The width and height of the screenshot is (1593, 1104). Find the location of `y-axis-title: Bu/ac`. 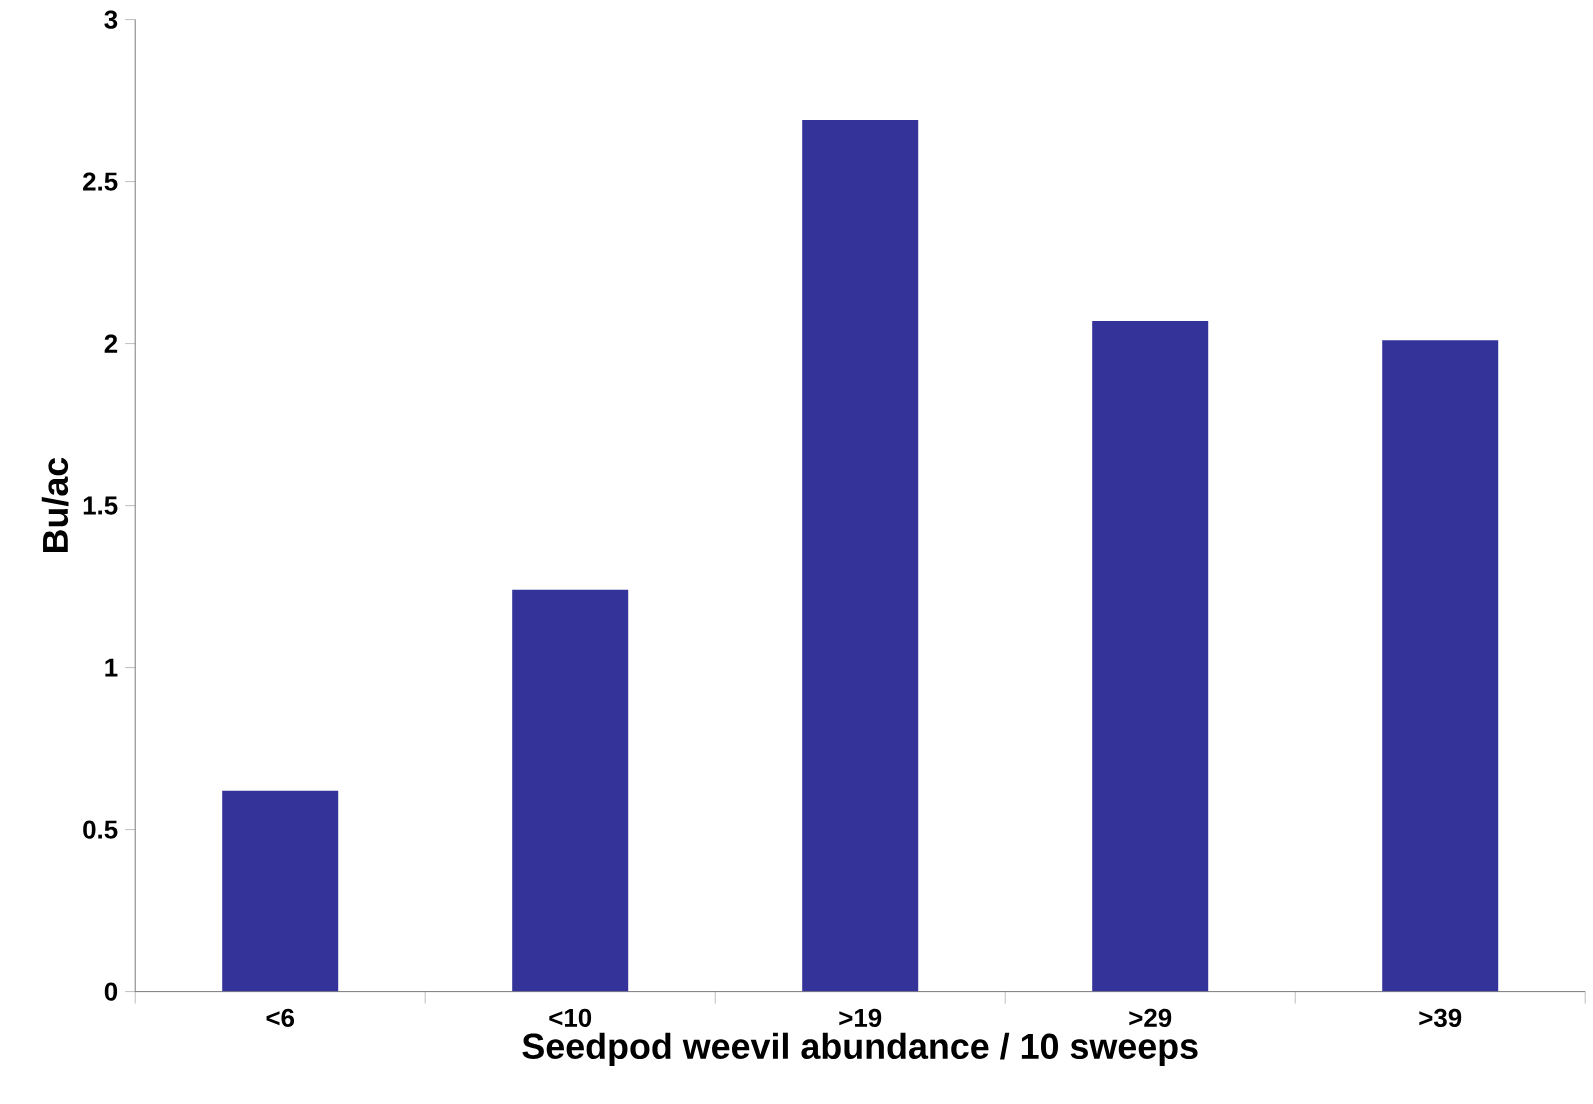

y-axis-title: Bu/ac is located at coordinates (55, 505).